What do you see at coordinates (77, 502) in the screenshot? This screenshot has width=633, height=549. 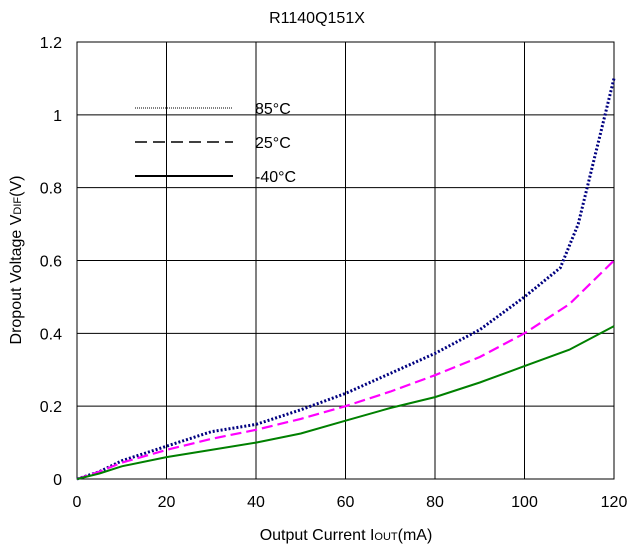 I see `x-tick-label: 0` at bounding box center [77, 502].